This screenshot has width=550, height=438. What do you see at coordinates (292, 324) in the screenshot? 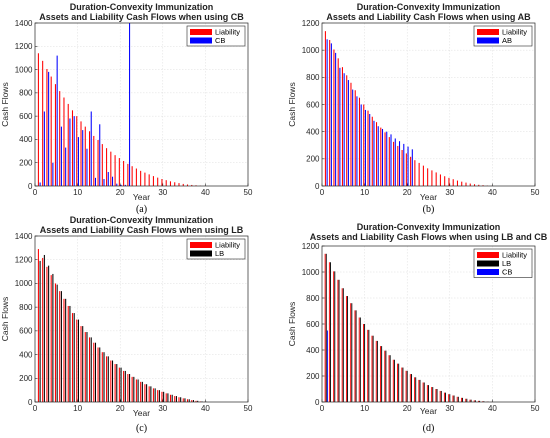
I see `y-axis-label: Cash Flows` at bounding box center [292, 324].